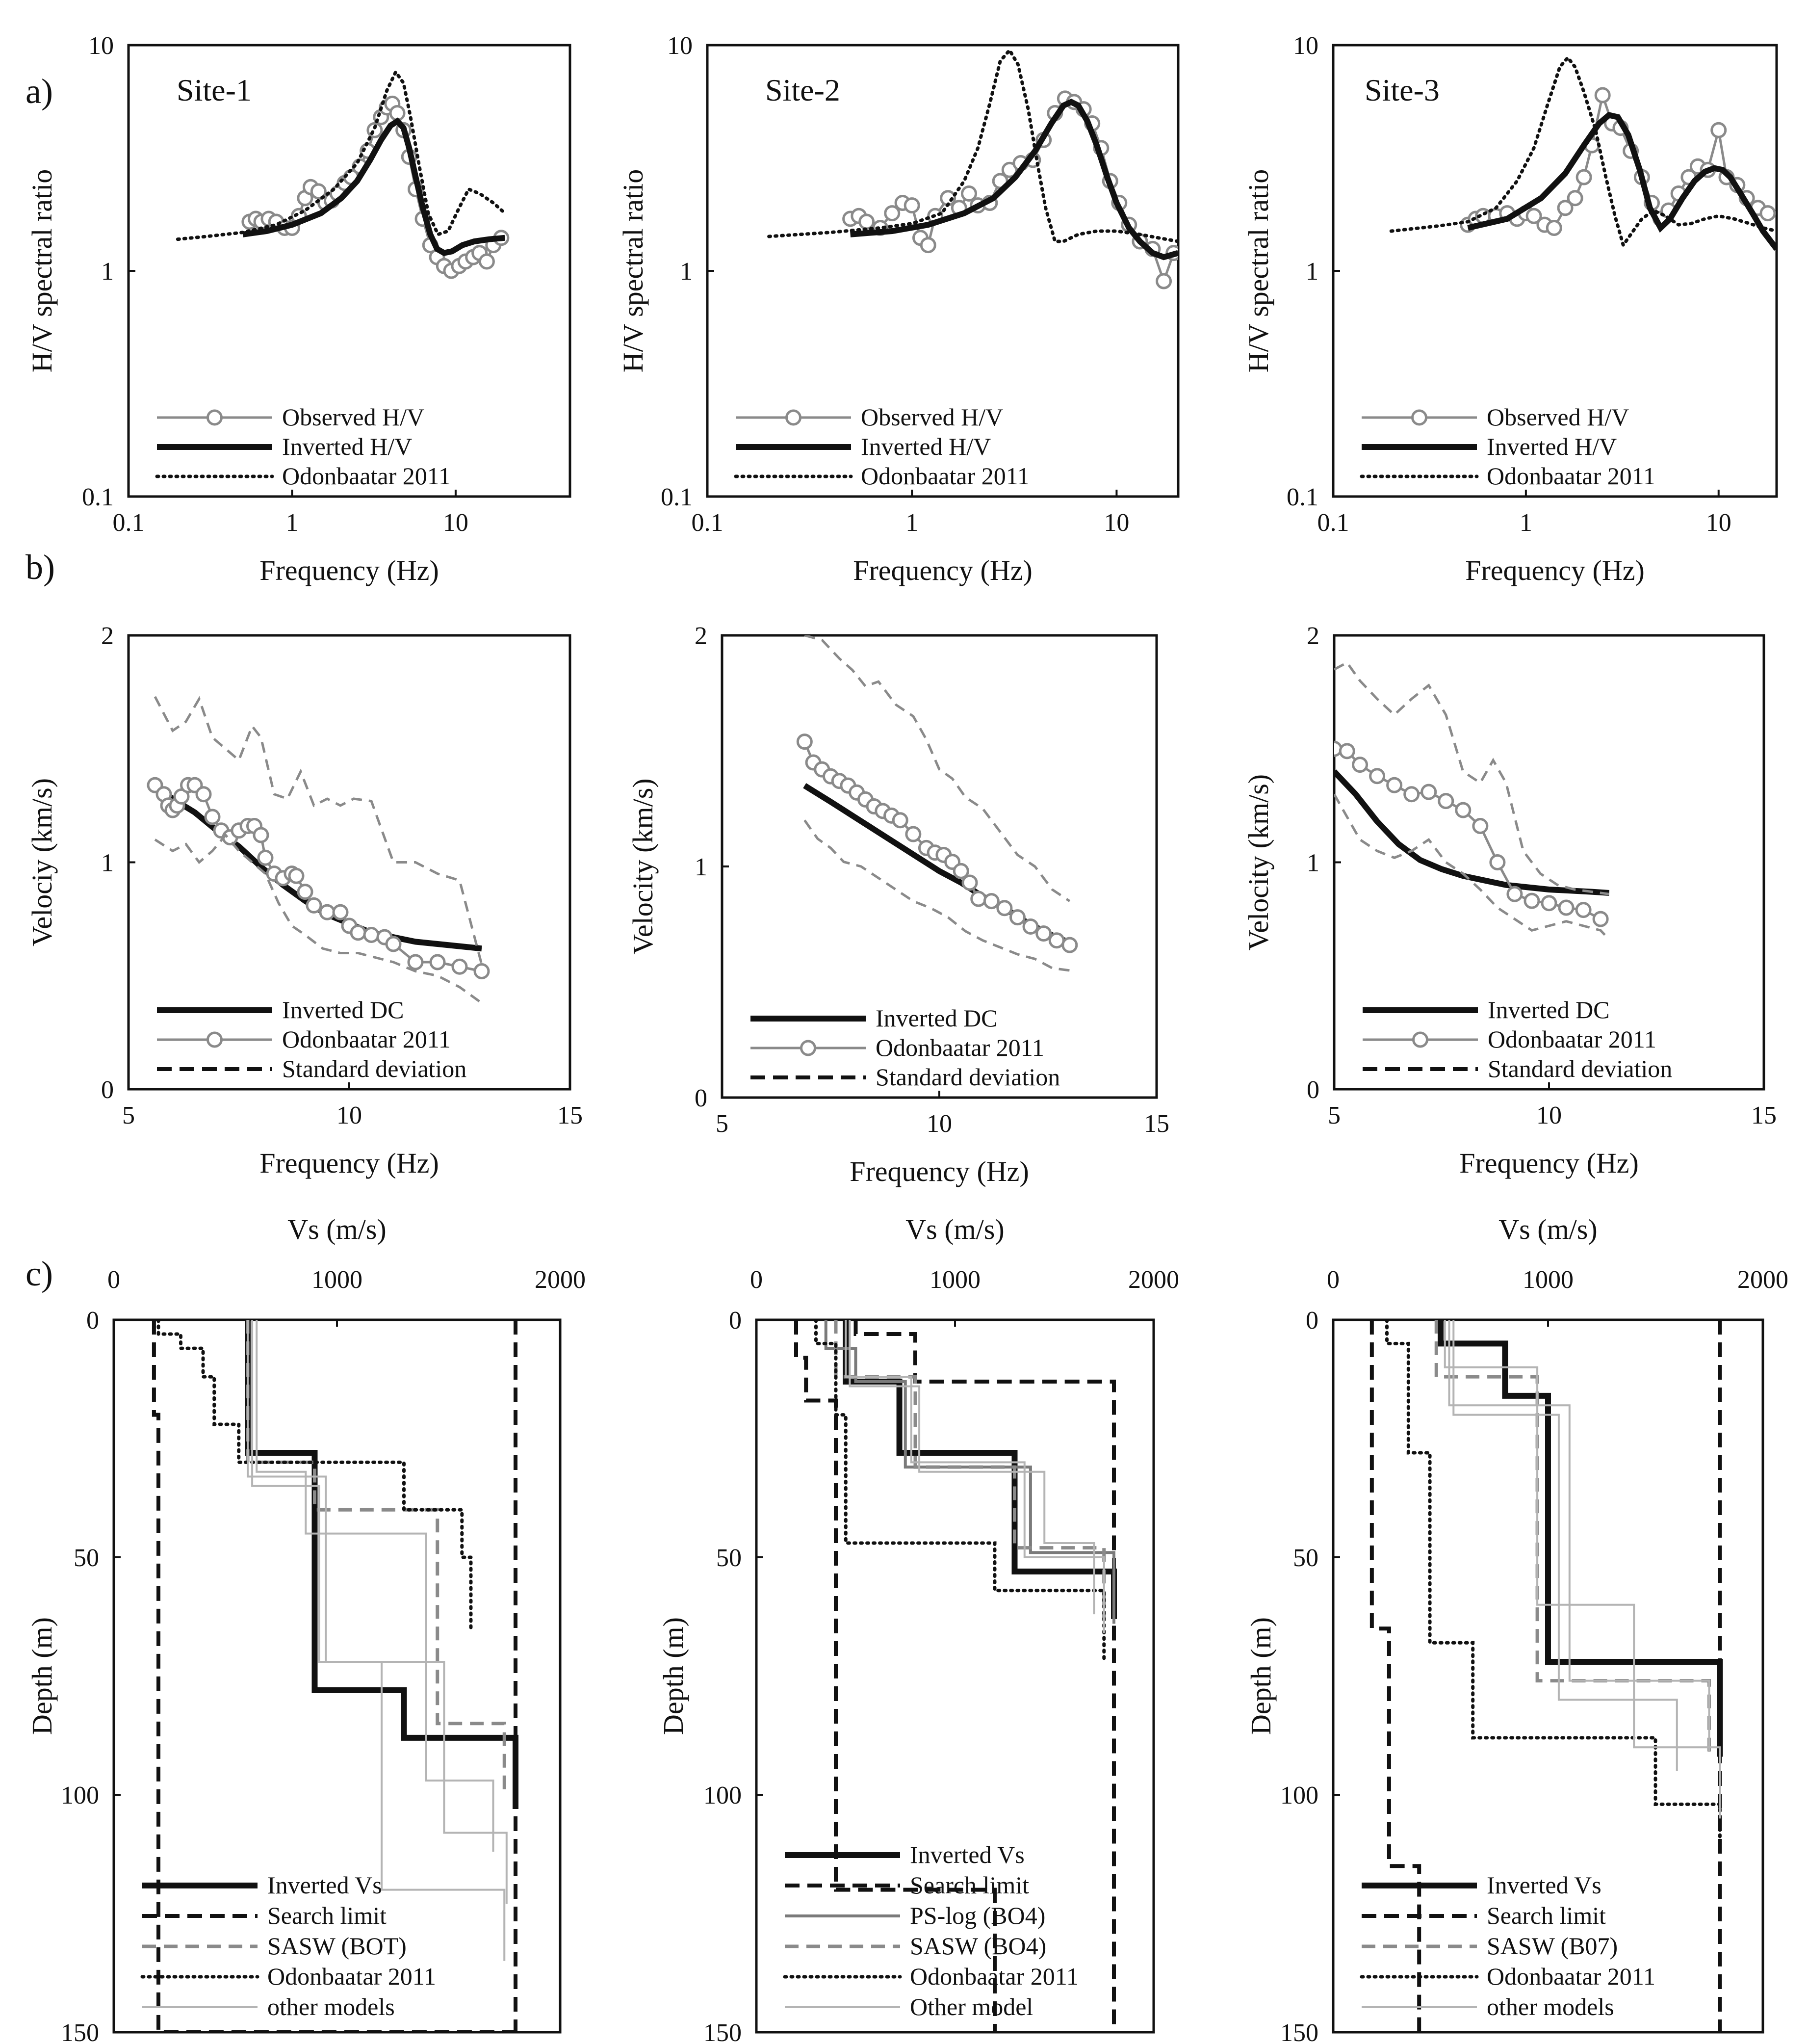 This screenshot has width=1808, height=2044. Describe the element at coordinates (39, 91) in the screenshot. I see `panel-label-a: a)` at that location.